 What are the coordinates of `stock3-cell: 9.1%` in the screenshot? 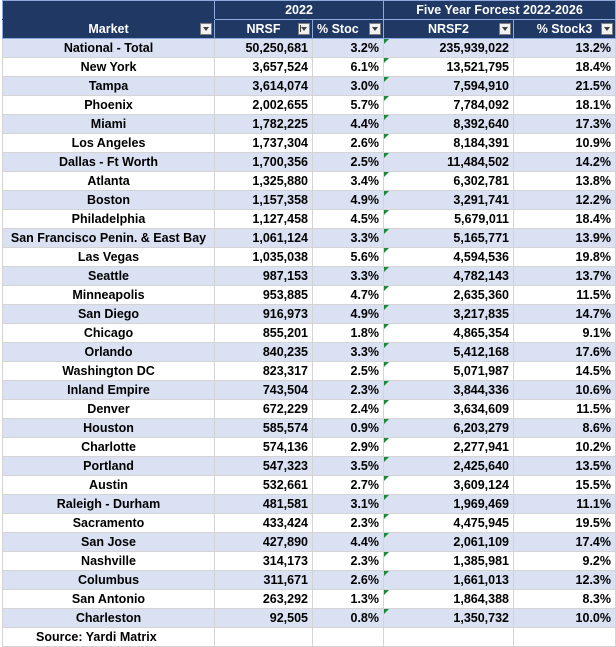 It's located at (564, 333).